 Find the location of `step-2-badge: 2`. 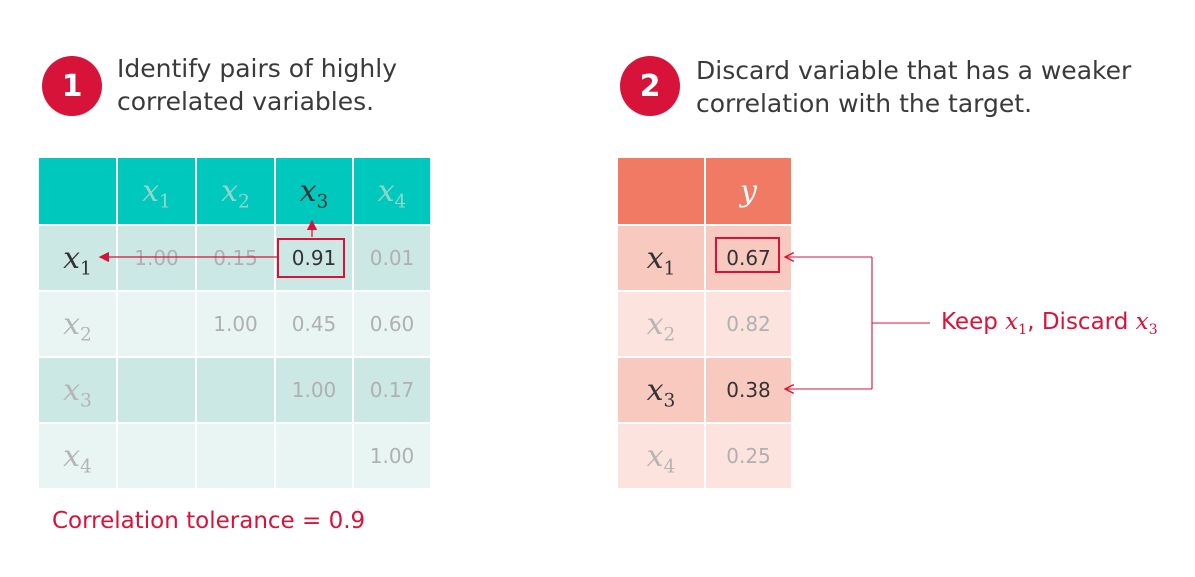

step-2-badge: 2 is located at coordinates (650, 86).